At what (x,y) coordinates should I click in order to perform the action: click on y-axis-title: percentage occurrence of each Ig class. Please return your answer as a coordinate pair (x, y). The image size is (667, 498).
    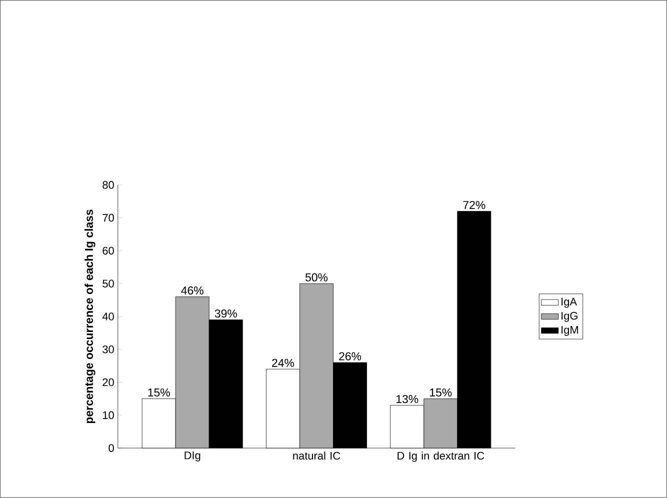
    Looking at the image, I should click on (90, 317).